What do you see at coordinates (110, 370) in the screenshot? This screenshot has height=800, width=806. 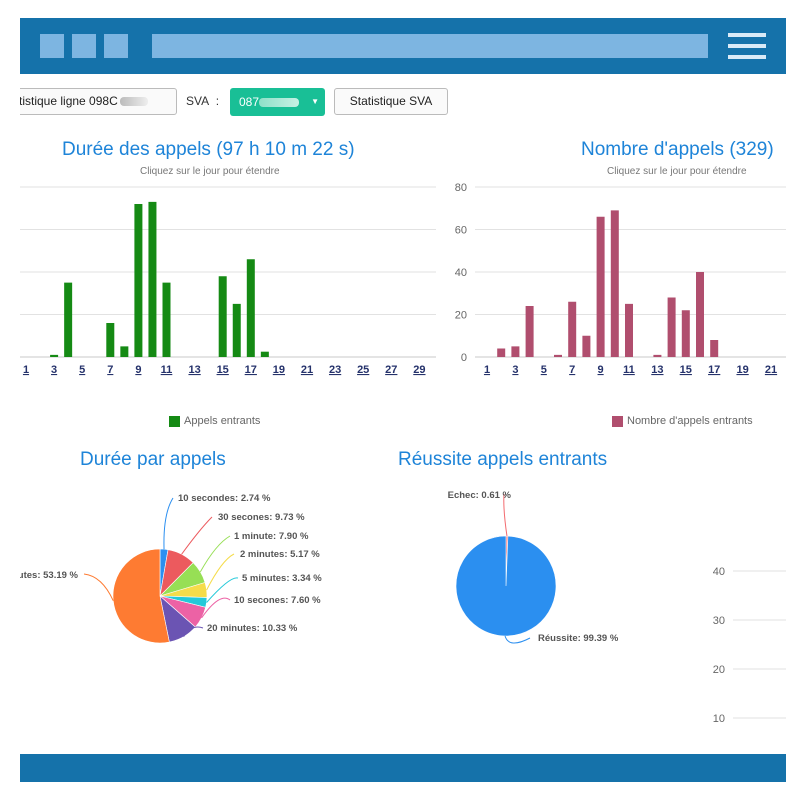 I see `duration-x-tick-label-7: 7` at bounding box center [110, 370].